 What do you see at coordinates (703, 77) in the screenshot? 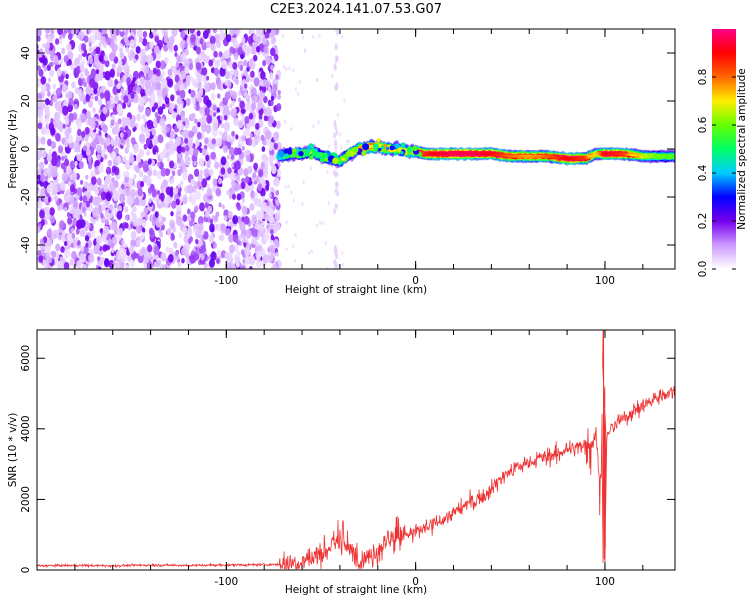
I see `colorbar-tick-label: 0.8` at bounding box center [703, 77].